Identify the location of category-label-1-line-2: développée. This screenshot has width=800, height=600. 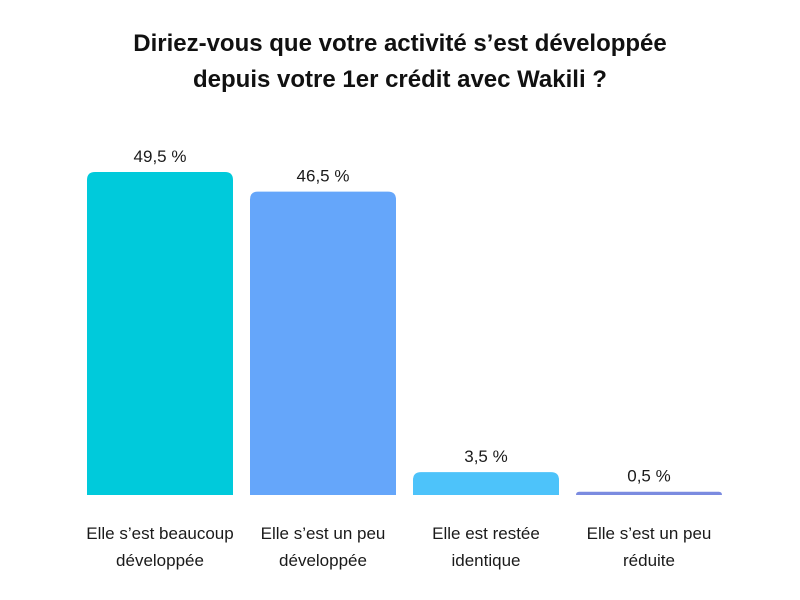
(160, 560).